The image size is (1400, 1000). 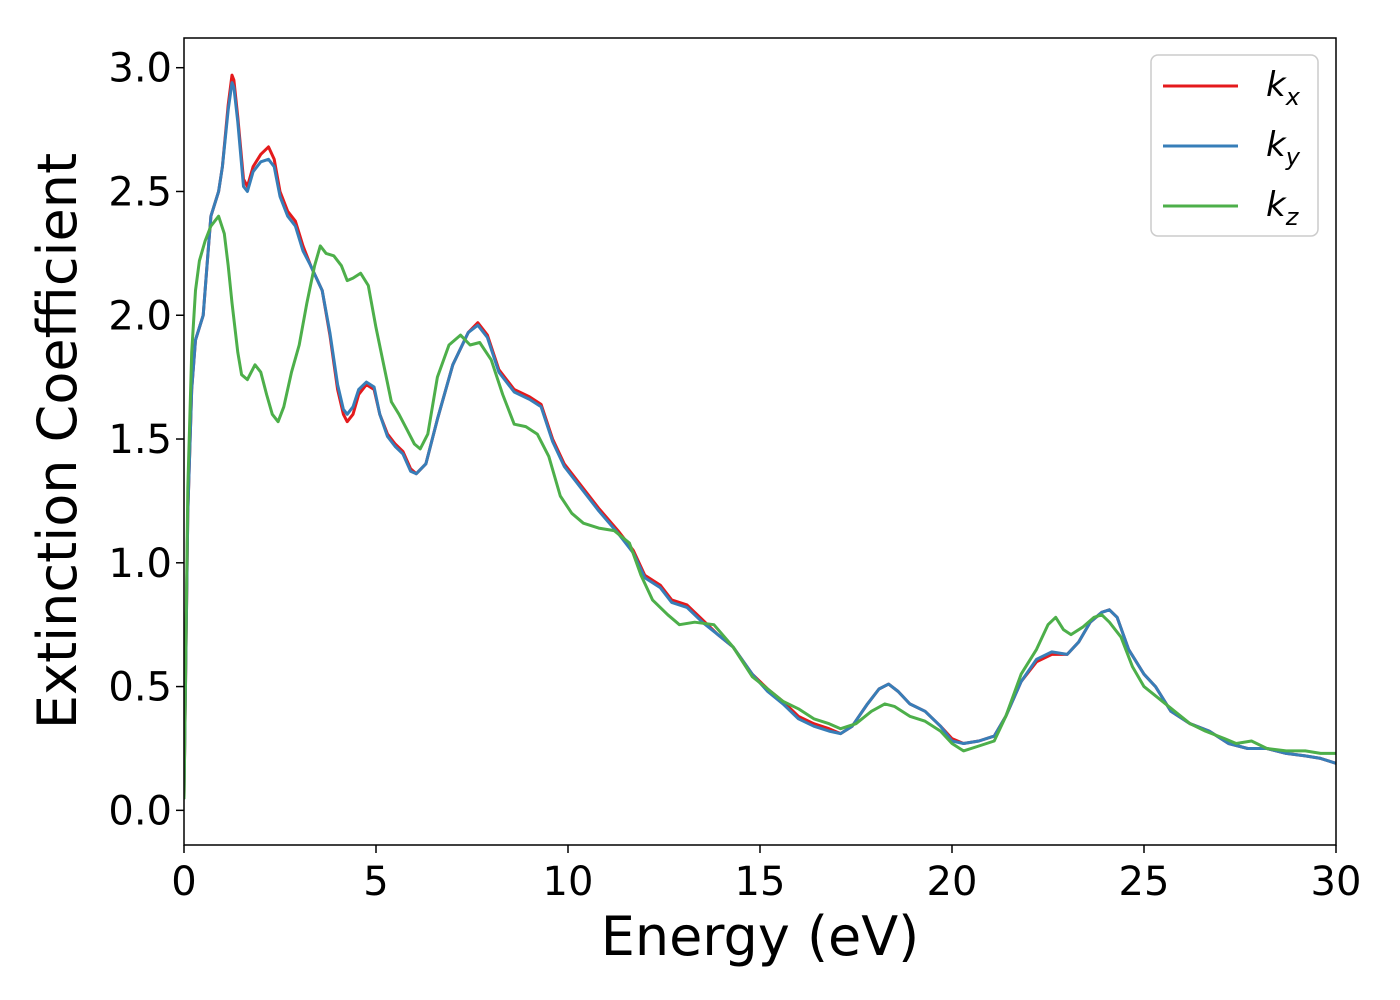 What do you see at coordinates (375, 882) in the screenshot?
I see `x-tick-label: 5` at bounding box center [375, 882].